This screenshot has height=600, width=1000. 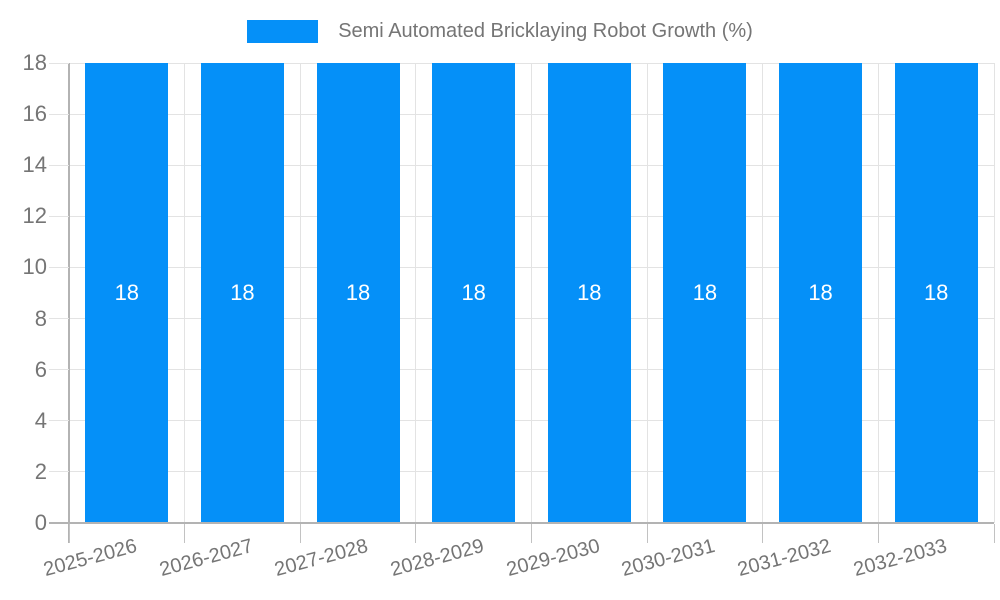 I want to click on x-axis-category-label: 2027-2028, so click(x=321, y=558).